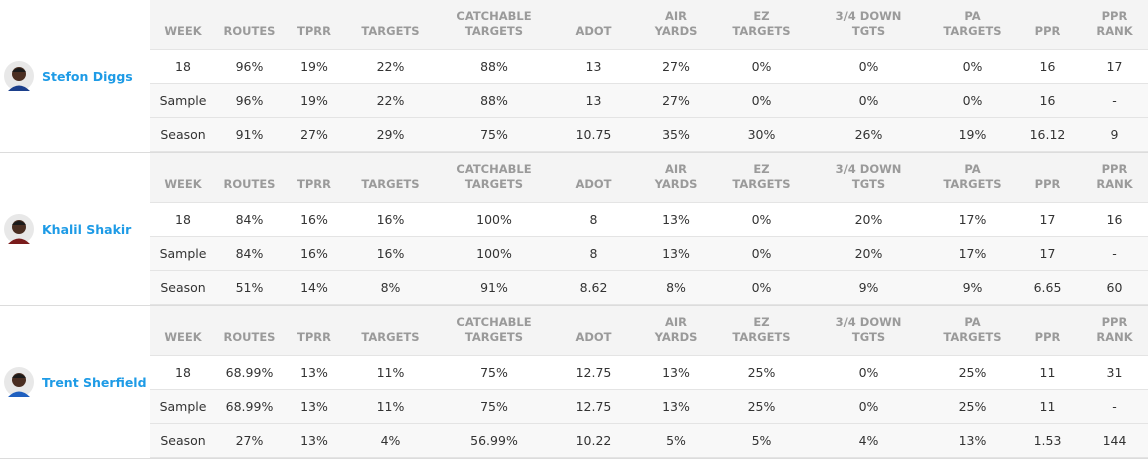  Describe the element at coordinates (593, 134) in the screenshot. I see `cell: 10.75` at that location.